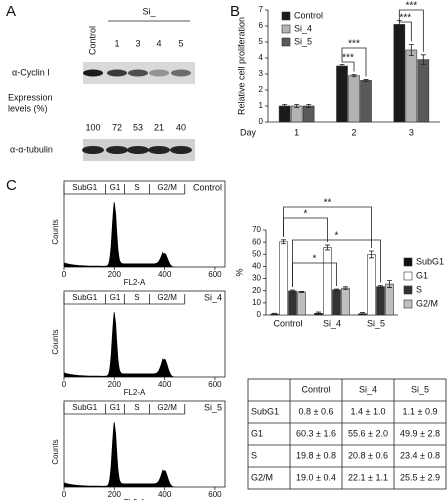  What do you see at coordinates (261, 89) in the screenshot?
I see `y-tick-label: 2` at bounding box center [261, 89].